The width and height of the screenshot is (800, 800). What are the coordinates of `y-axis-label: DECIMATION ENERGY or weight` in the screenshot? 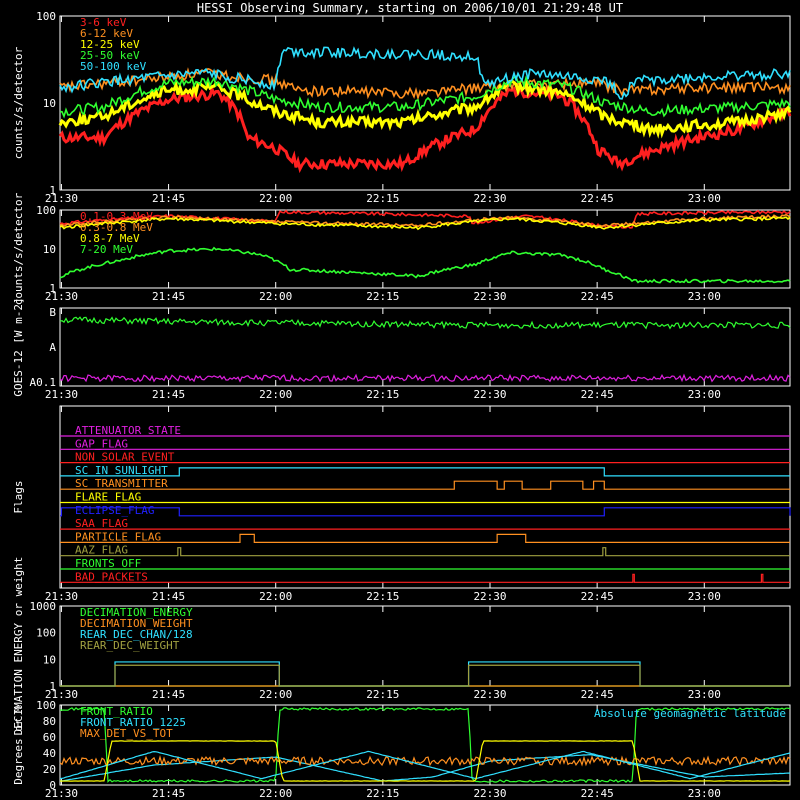 It's located at (18, 646).